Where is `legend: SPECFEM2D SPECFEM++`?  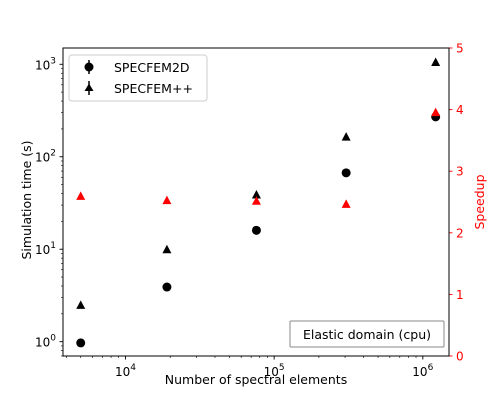 legend: SPECFEM2D SPECFEM++ is located at coordinates (138, 78).